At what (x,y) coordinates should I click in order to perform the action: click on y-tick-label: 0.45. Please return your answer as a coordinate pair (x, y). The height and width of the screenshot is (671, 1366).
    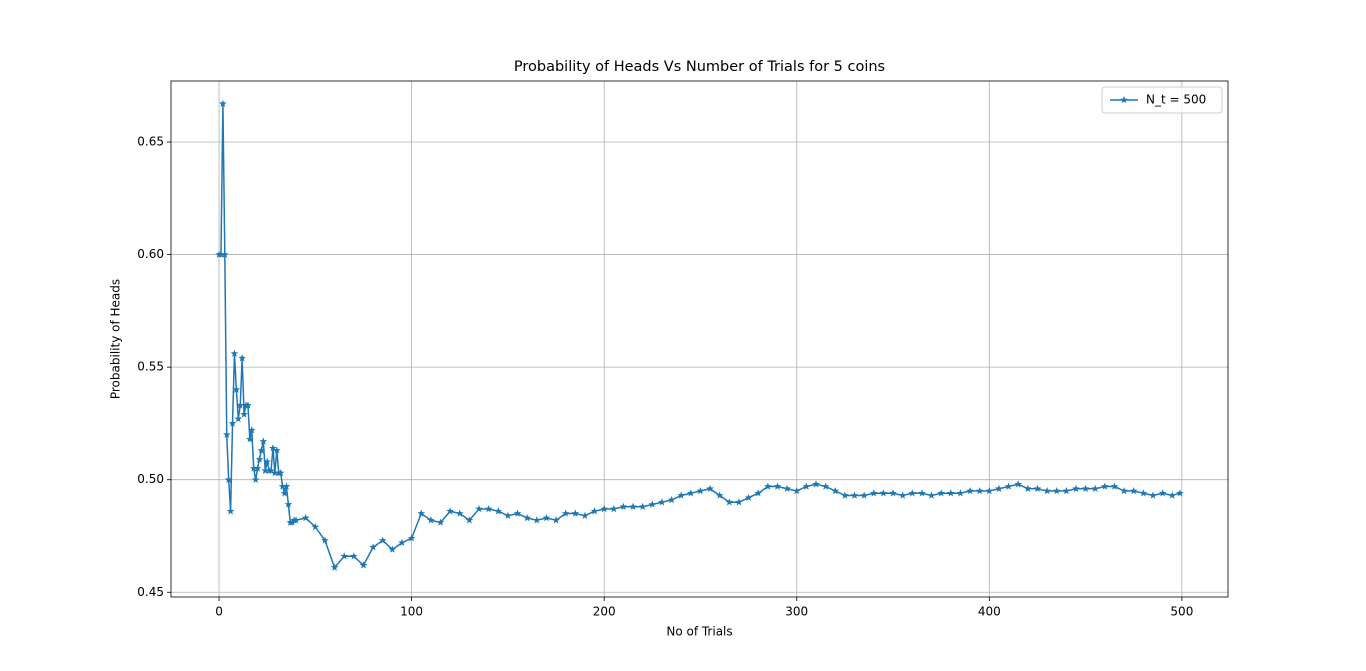
    Looking at the image, I should click on (150, 592).